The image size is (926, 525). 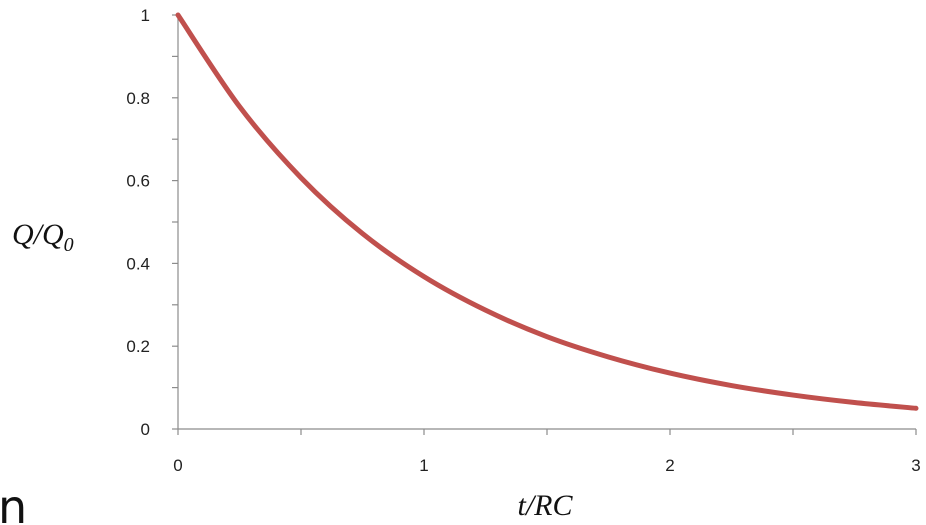 What do you see at coordinates (145, 429) in the screenshot?
I see `y-tick-label: 0` at bounding box center [145, 429].